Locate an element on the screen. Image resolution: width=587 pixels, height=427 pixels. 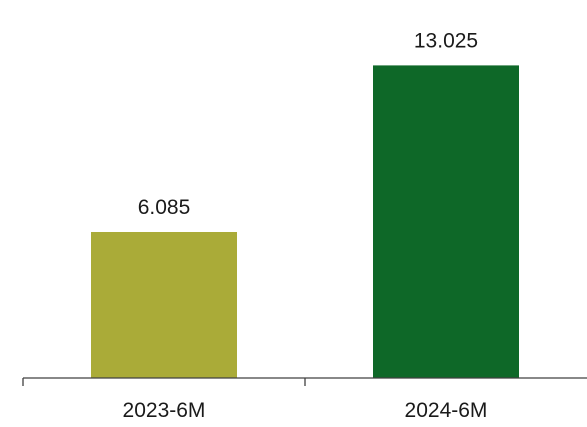
data-label-2023-6m: 6.085 is located at coordinates (164, 207).